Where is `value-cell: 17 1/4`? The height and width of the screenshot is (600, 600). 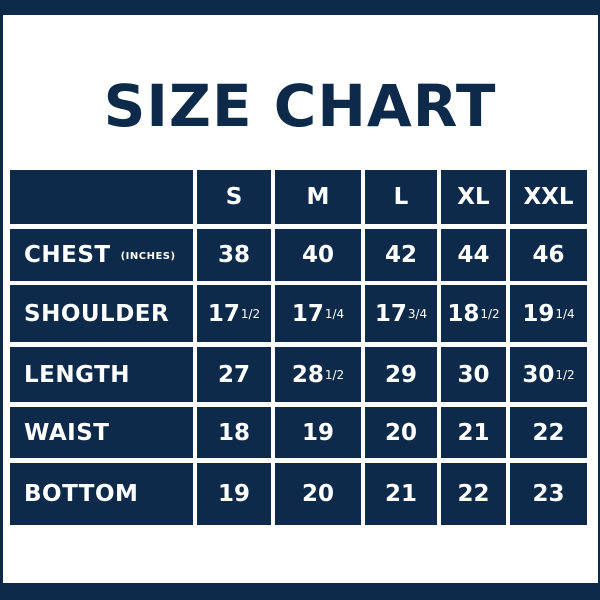 value-cell: 17 1/4 is located at coordinates (318, 313).